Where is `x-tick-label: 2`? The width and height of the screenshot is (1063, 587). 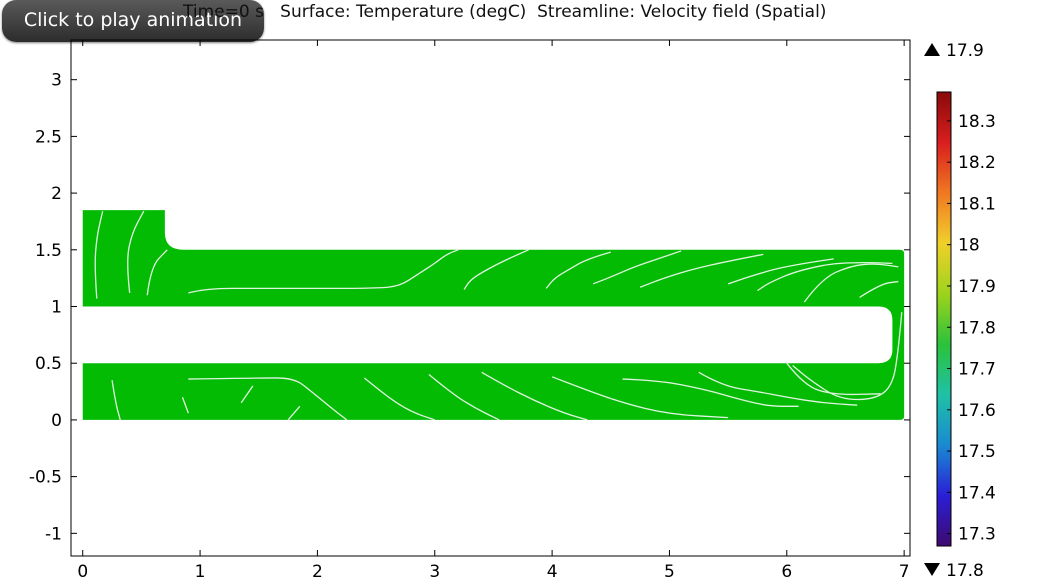
x-tick-label: 2 is located at coordinates (317, 572).